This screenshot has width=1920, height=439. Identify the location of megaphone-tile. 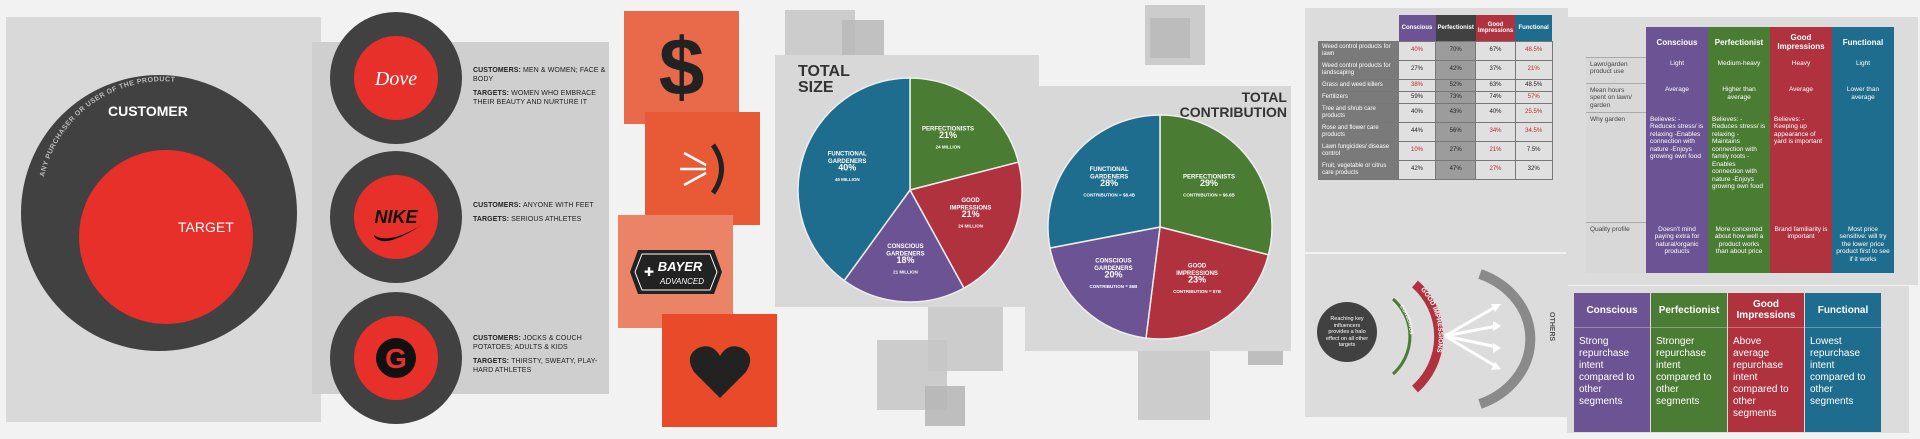
(702, 168).